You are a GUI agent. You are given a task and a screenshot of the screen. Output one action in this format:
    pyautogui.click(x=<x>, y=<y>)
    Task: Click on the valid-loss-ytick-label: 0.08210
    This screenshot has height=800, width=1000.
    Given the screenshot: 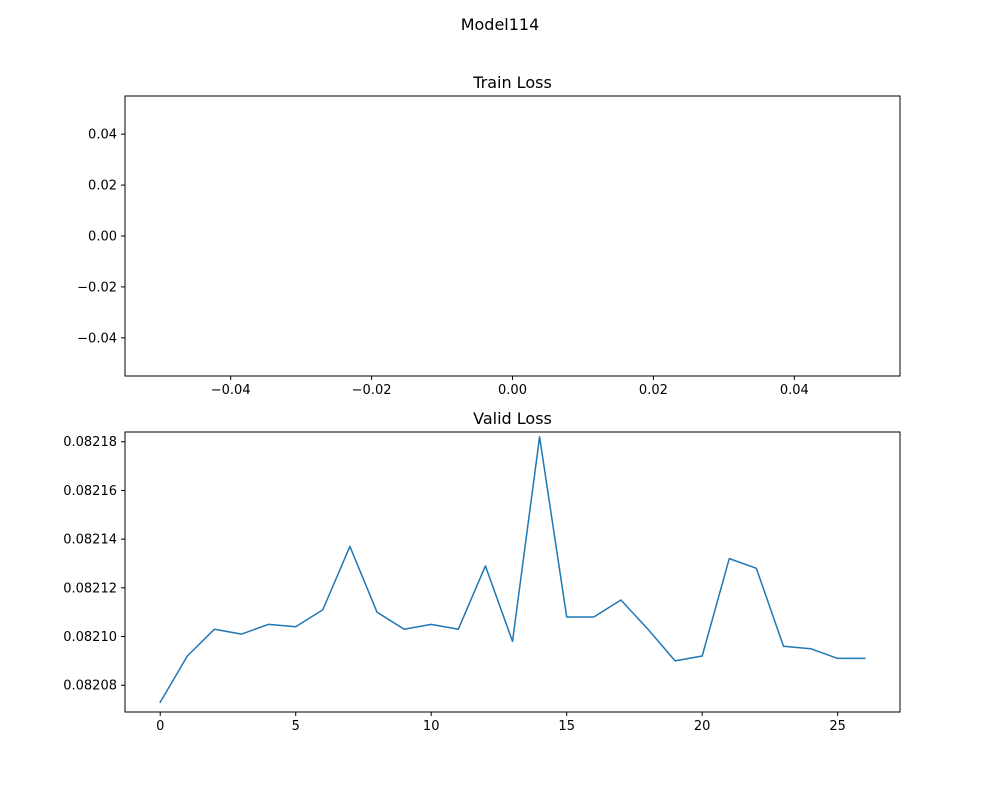 What is the action you would take?
    pyautogui.click(x=90, y=637)
    